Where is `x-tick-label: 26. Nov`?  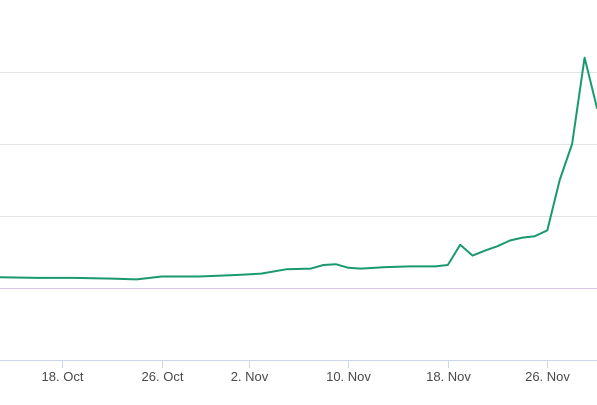
x-tick-label: 26. Nov is located at coordinates (547, 376).